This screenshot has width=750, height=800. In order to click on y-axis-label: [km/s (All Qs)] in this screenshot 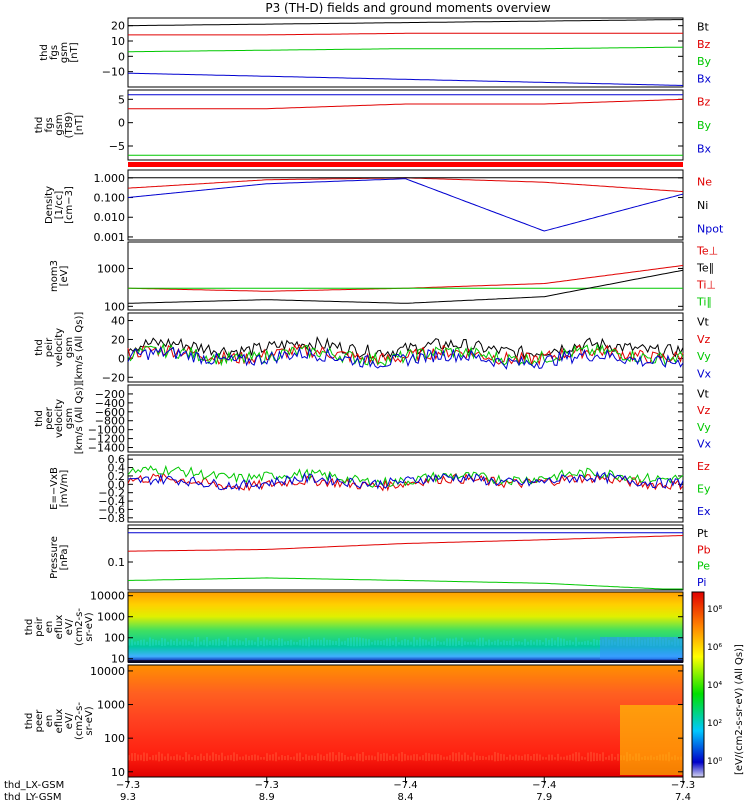, I will do `click(79, 348)`.